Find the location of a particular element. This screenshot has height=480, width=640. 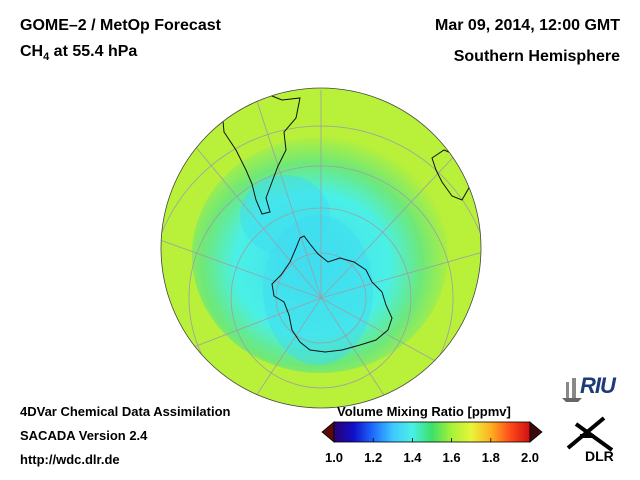

antarctica-outline is located at coordinates (332, 294).